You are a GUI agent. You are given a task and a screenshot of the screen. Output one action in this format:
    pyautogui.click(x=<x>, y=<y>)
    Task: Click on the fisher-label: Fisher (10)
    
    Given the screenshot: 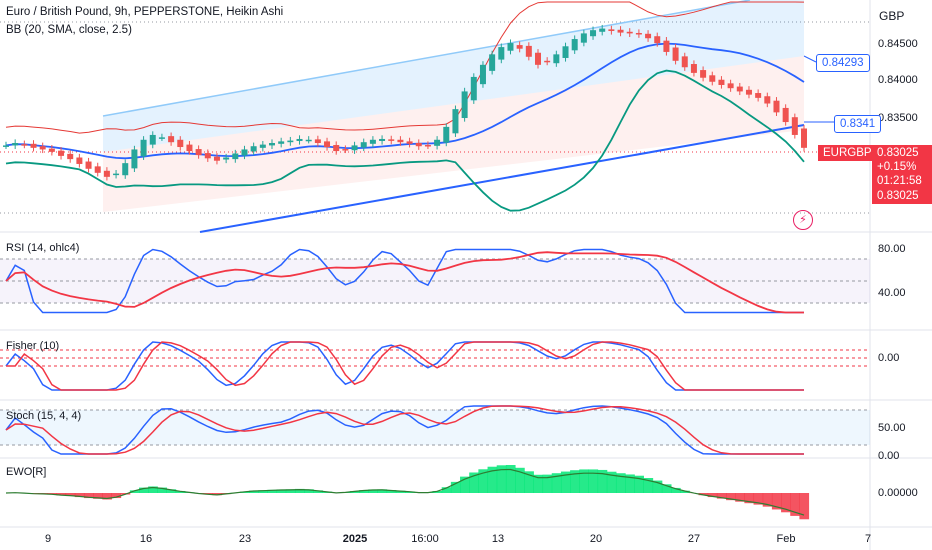 What is the action you would take?
    pyautogui.click(x=33, y=346)
    